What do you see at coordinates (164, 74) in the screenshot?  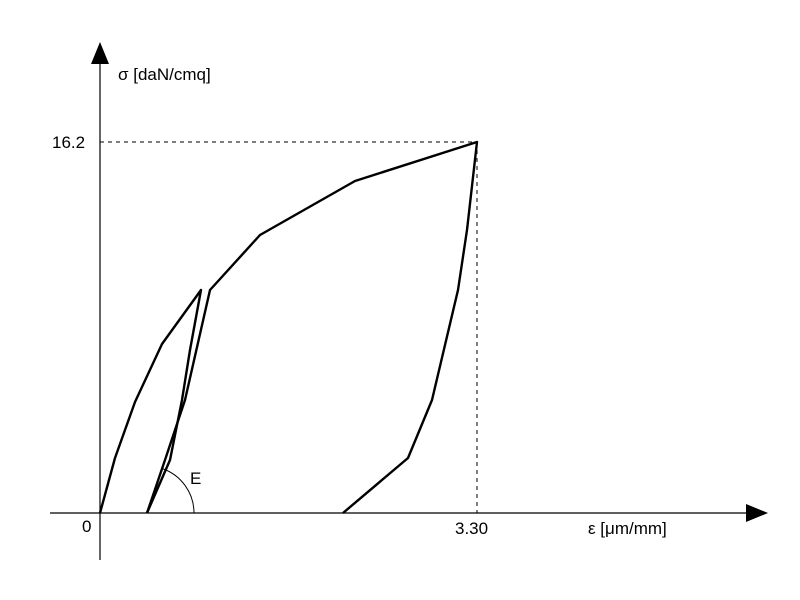 I see `y-axis-label: σ [daN/cmq]` at bounding box center [164, 74].